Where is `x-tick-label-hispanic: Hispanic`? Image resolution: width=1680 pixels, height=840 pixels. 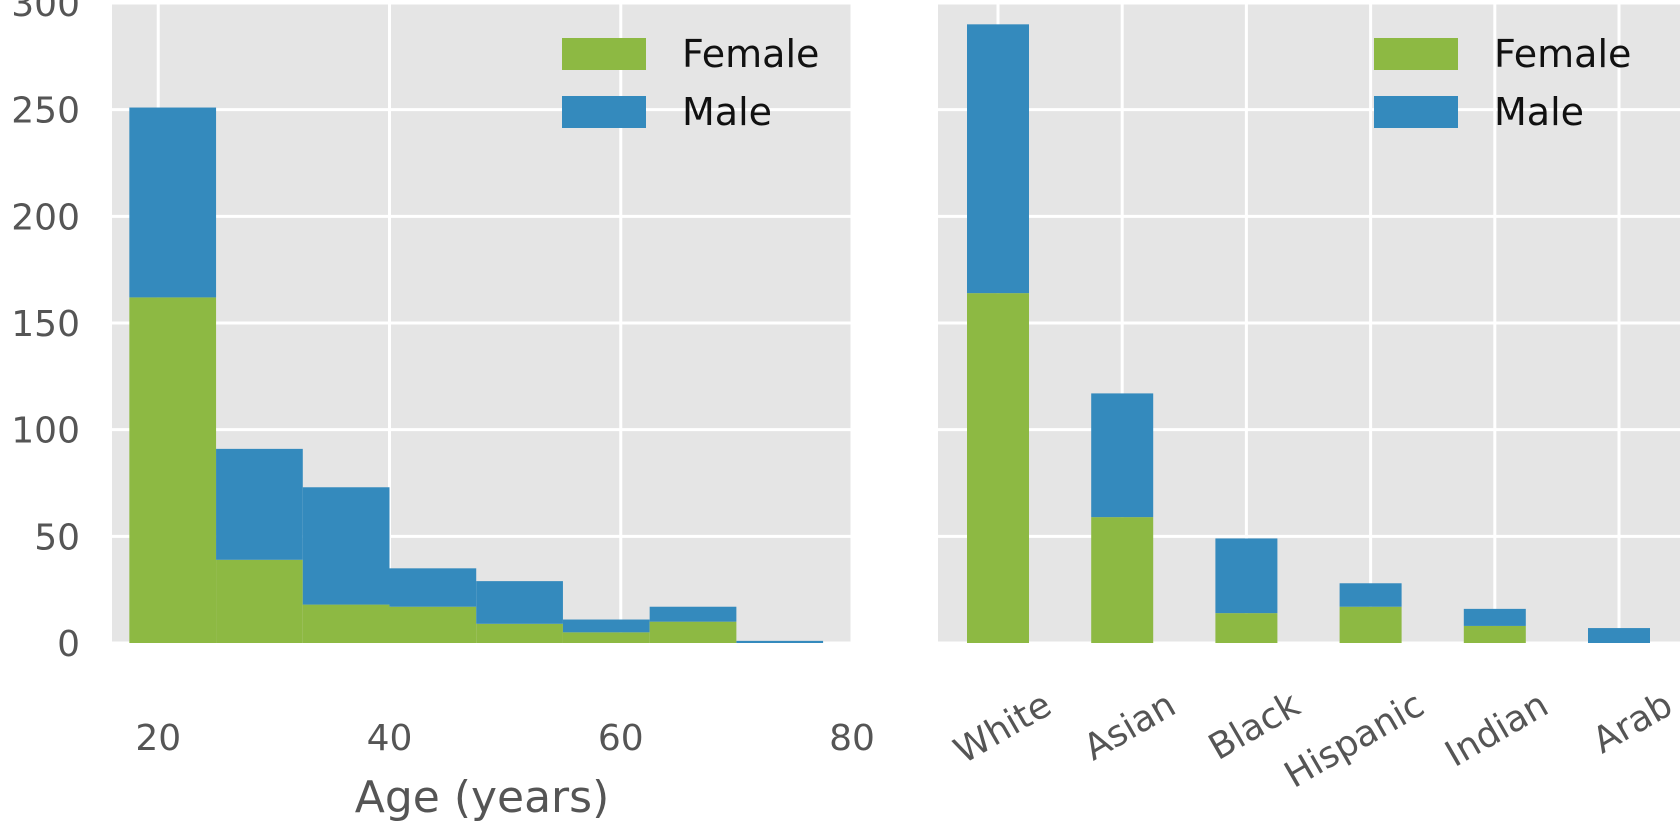 x-tick-label-hispanic: Hispanic is located at coordinates (1354, 740).